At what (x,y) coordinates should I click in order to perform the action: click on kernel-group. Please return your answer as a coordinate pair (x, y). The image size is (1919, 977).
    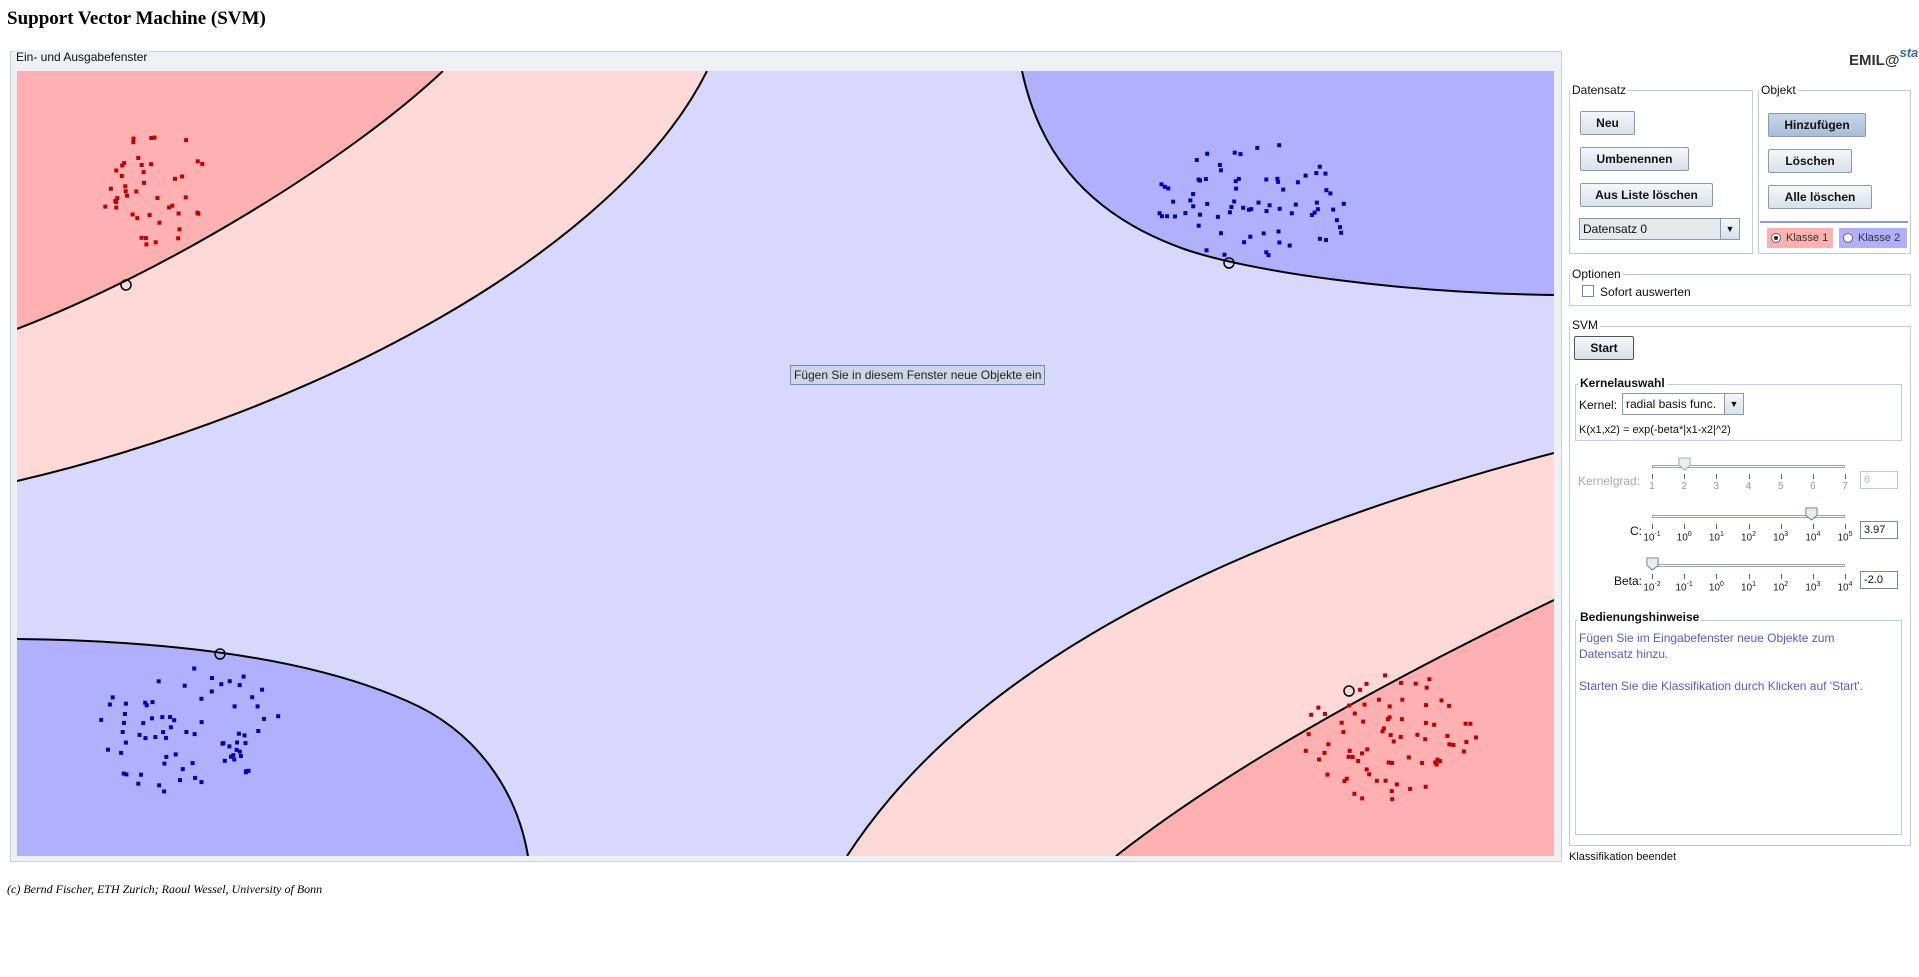
    Looking at the image, I should click on (1738, 412).